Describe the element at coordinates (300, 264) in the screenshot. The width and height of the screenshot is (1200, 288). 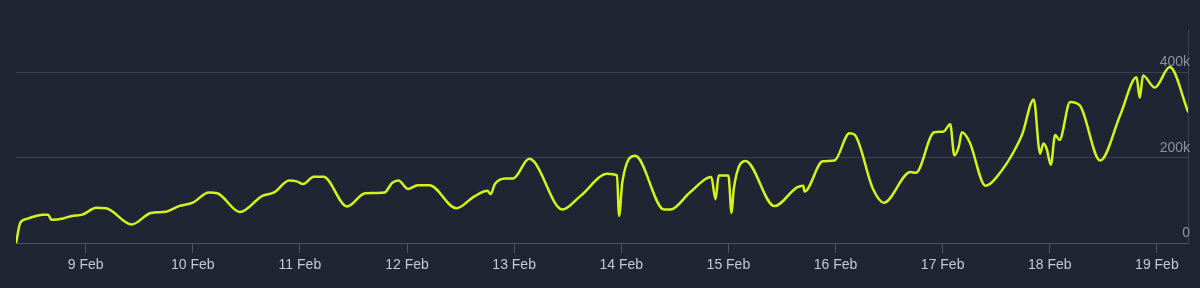
I see `x-tick-label: 11 Feb` at that location.